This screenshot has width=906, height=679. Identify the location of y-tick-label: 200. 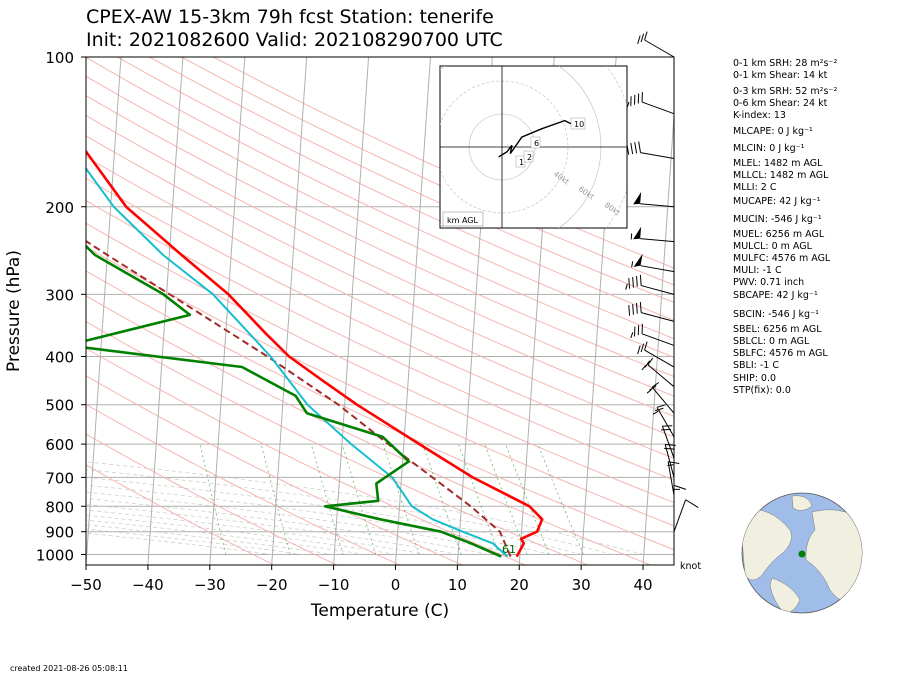
(59, 208).